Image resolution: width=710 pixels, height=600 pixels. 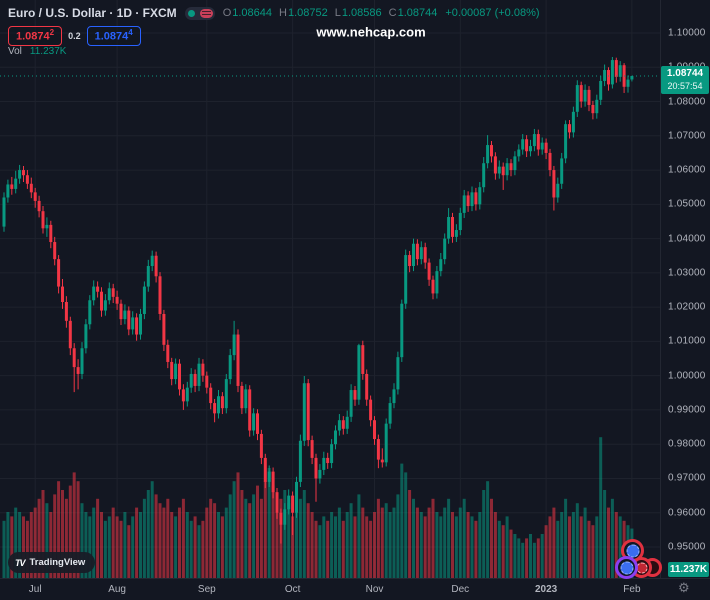 I want to click on gear-icon: ⚙, so click(x=684, y=587).